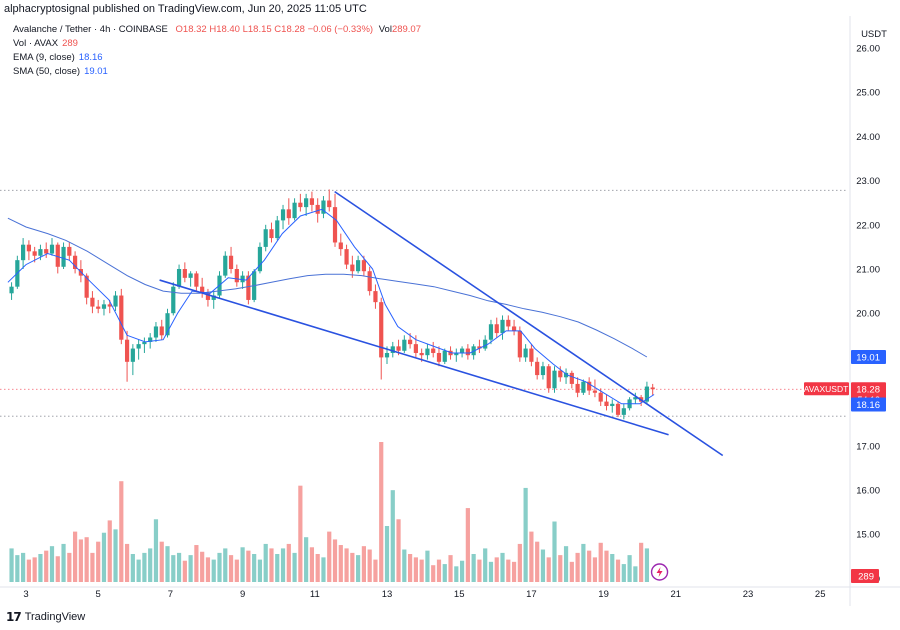 This screenshot has height=630, width=900. What do you see at coordinates (315, 594) in the screenshot?
I see `x-tick-label: 11` at bounding box center [315, 594].